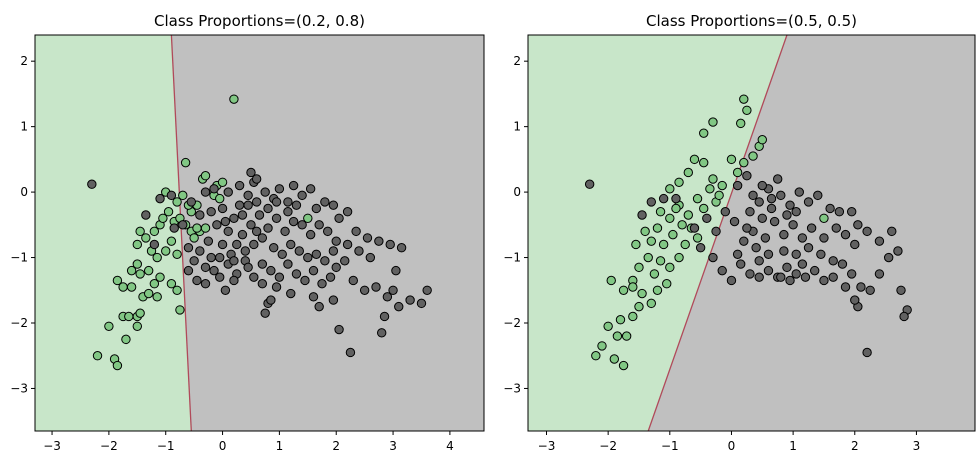 The width and height of the screenshot is (980, 460). Describe the element at coordinates (512, 258) in the screenshot. I see `y-tick-label: −1` at that location.